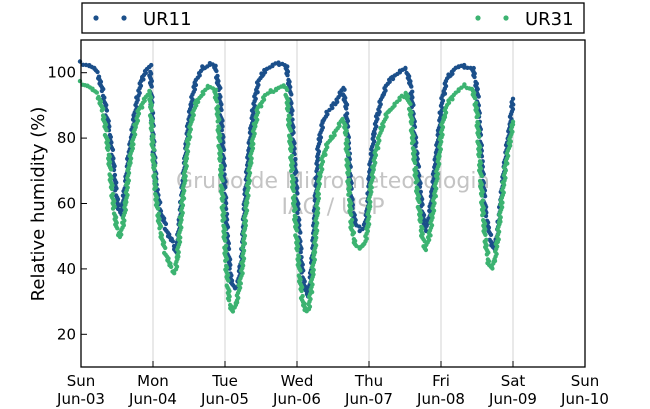 Image resolution: width=650 pixels, height=409 pixels. Describe the element at coordinates (368, 381) in the screenshot. I see `x-tick-label-day: Thu` at that location.